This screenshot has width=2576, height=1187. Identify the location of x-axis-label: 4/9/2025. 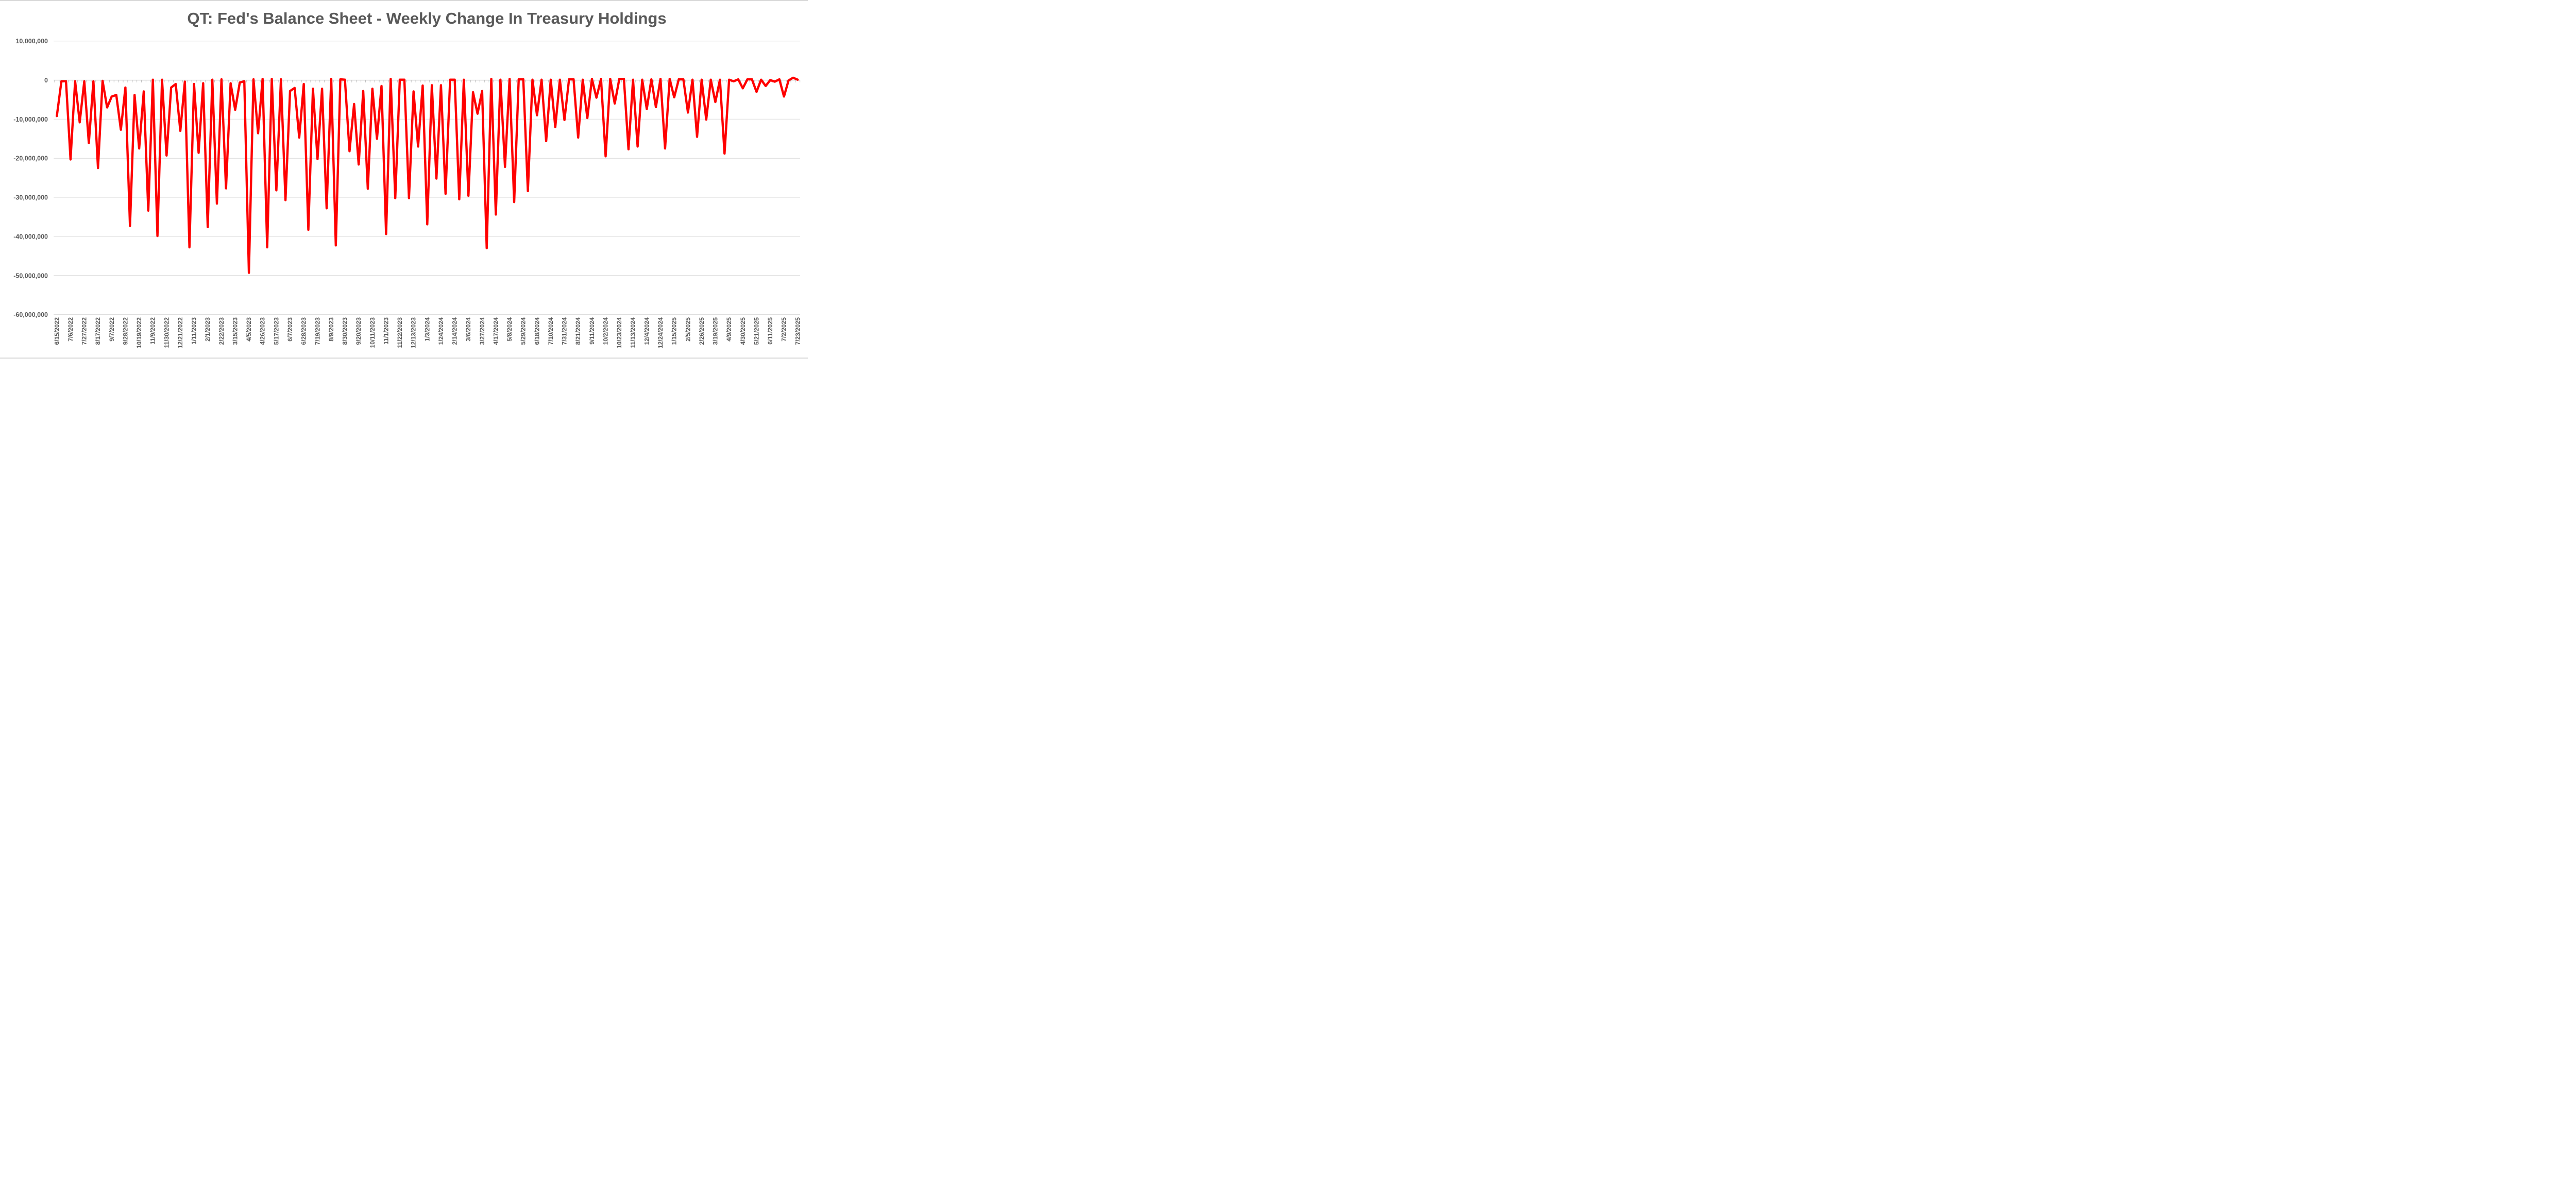
(729, 329).